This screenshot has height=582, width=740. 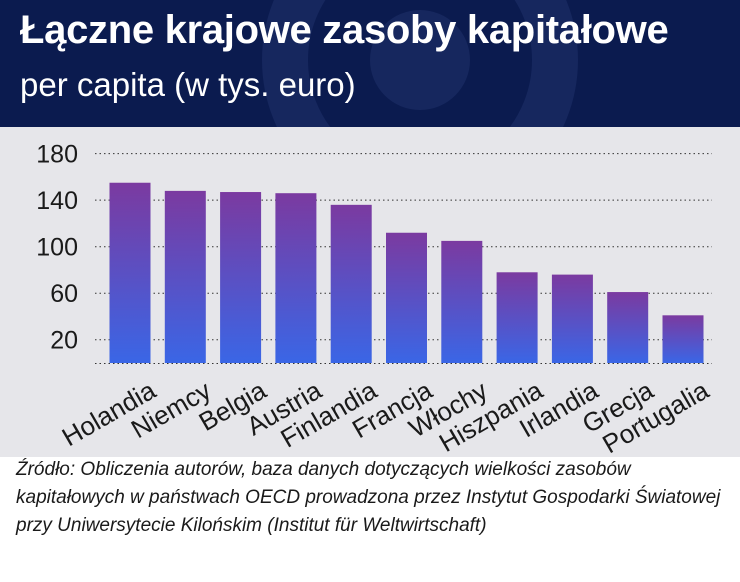 What do you see at coordinates (420, 63) in the screenshot?
I see `watermark-logo` at bounding box center [420, 63].